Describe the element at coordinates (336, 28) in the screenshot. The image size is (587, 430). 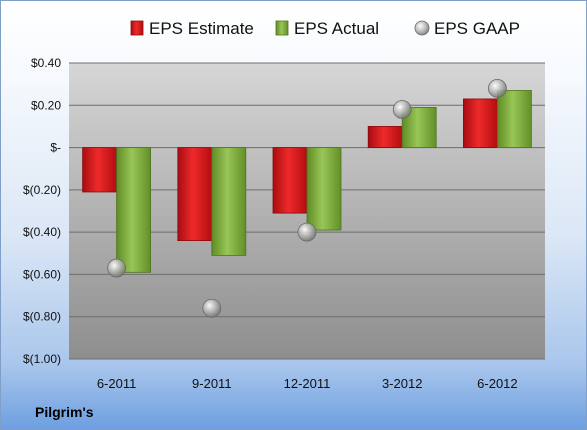
I see `legend-eps-actual-label: EPS Actual` at that location.